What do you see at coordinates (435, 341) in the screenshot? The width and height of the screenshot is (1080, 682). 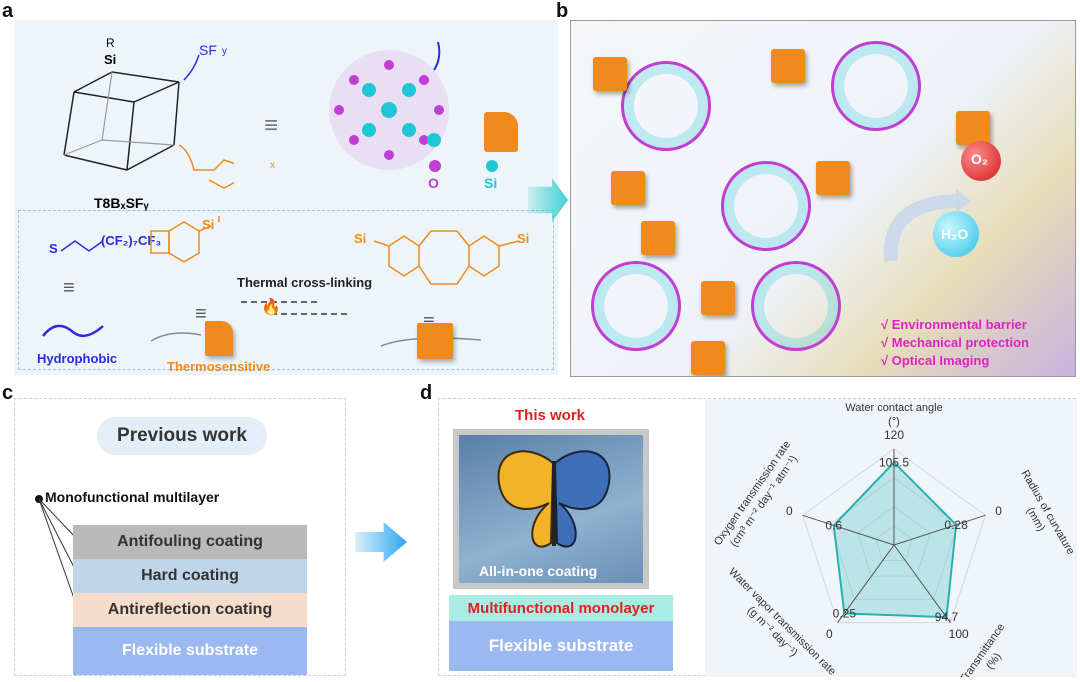 I see `crosslinked-block-icon` at bounding box center [435, 341].